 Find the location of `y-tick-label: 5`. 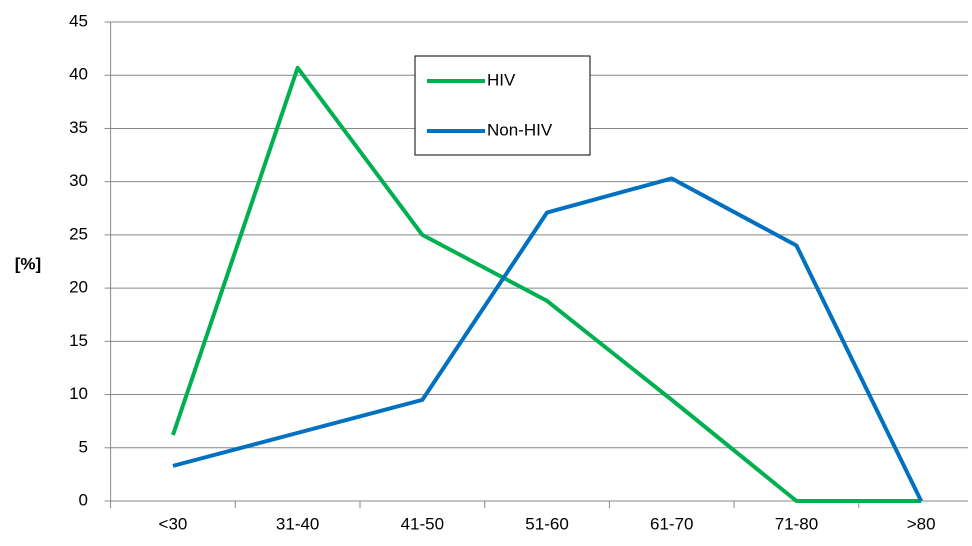

y-tick-label: 5 is located at coordinates (83, 446).